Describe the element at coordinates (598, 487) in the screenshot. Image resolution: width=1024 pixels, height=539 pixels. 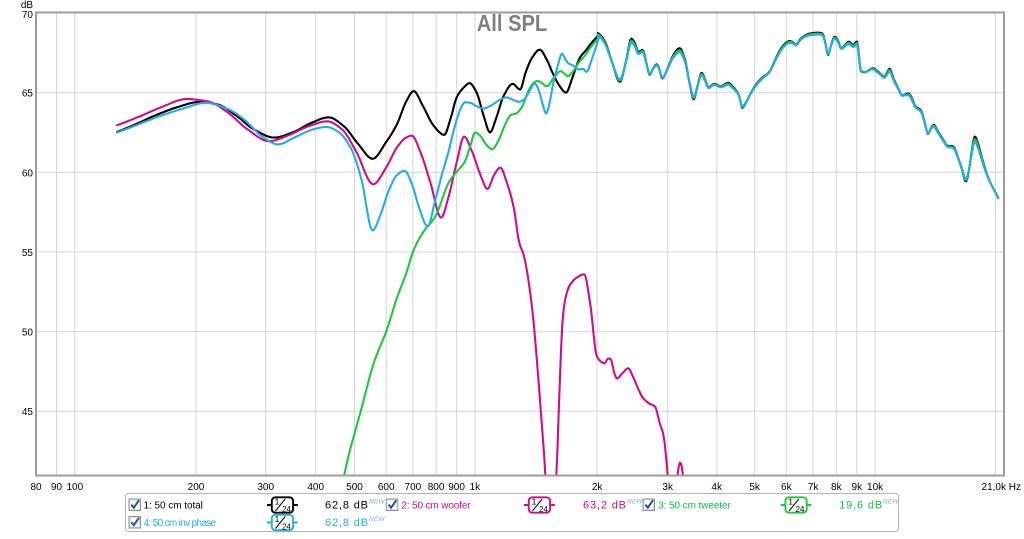
I see `svg-text: 2k` at that location.